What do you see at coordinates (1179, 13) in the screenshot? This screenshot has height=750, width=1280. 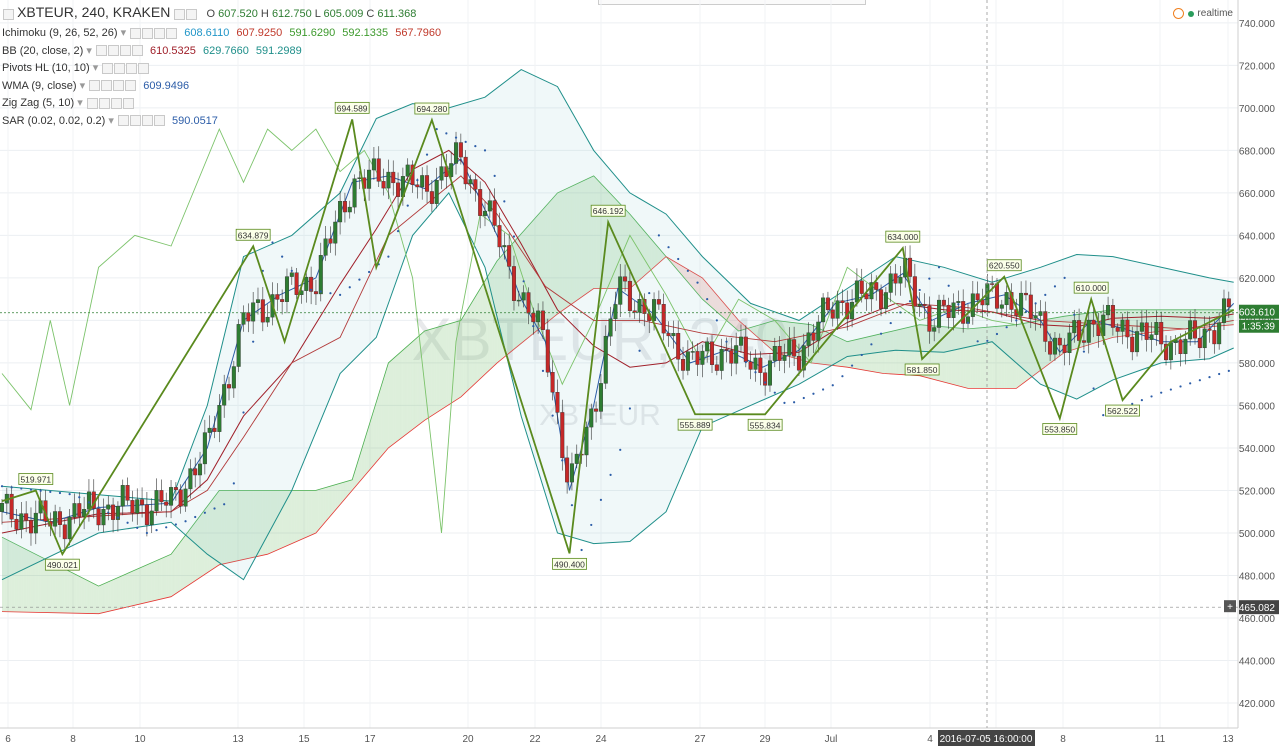 I see `clock-icon` at bounding box center [1179, 13].